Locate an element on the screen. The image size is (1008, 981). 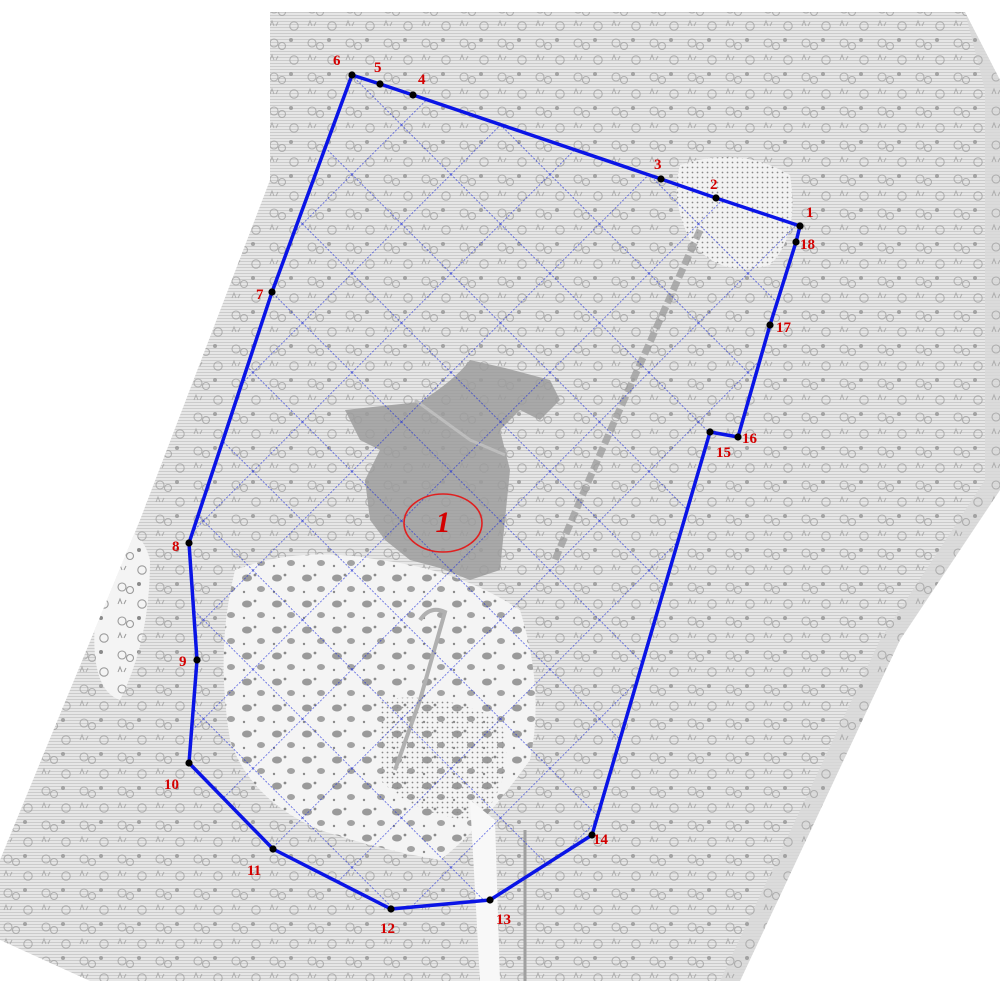
vertex-10: 10 is located at coordinates (178, 776).